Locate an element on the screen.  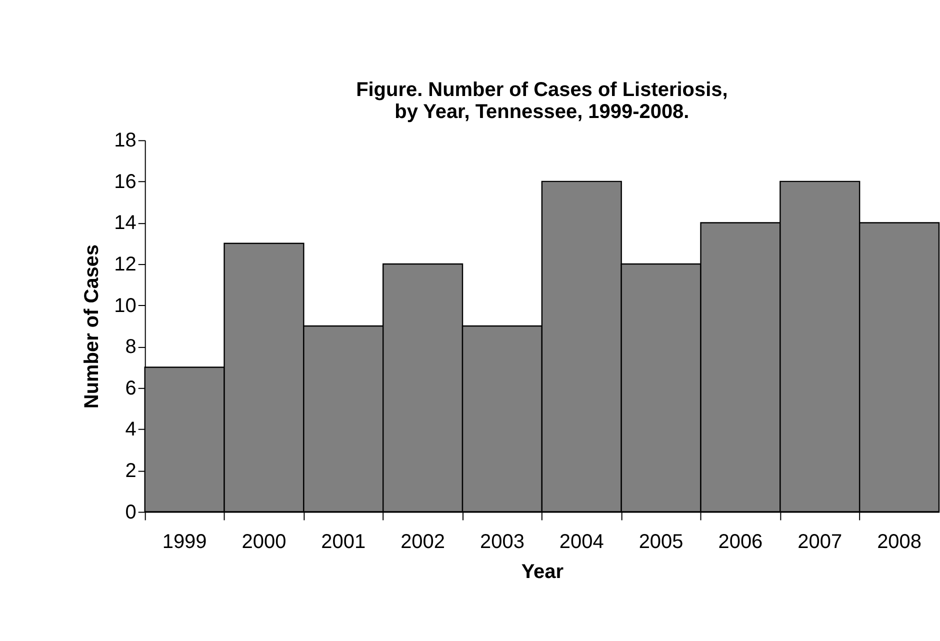
y-tick-label: 0 is located at coordinates (130, 512).